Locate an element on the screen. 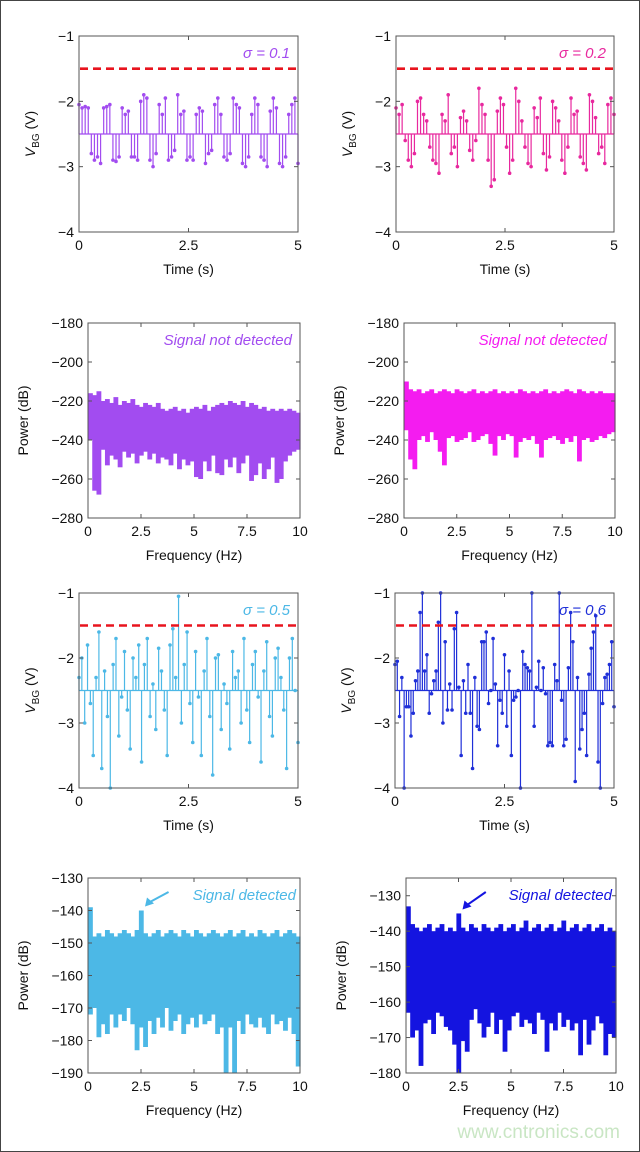 The image size is (640, 1152). x-tick-label: 7.5 is located at coordinates (247, 531).